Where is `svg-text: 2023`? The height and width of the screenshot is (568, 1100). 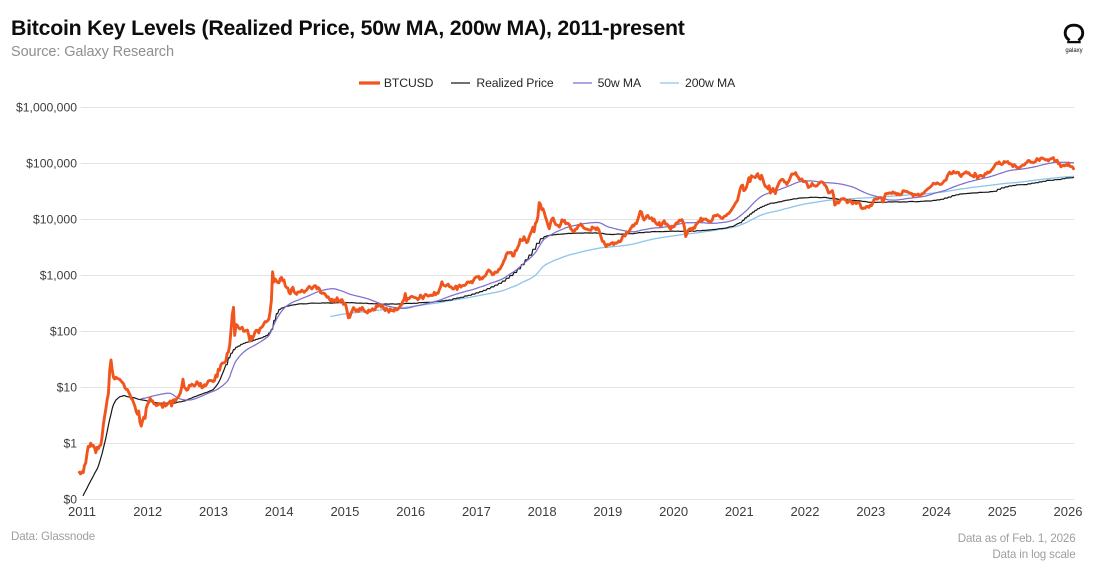 svg-text: 2023 is located at coordinates (870, 511).